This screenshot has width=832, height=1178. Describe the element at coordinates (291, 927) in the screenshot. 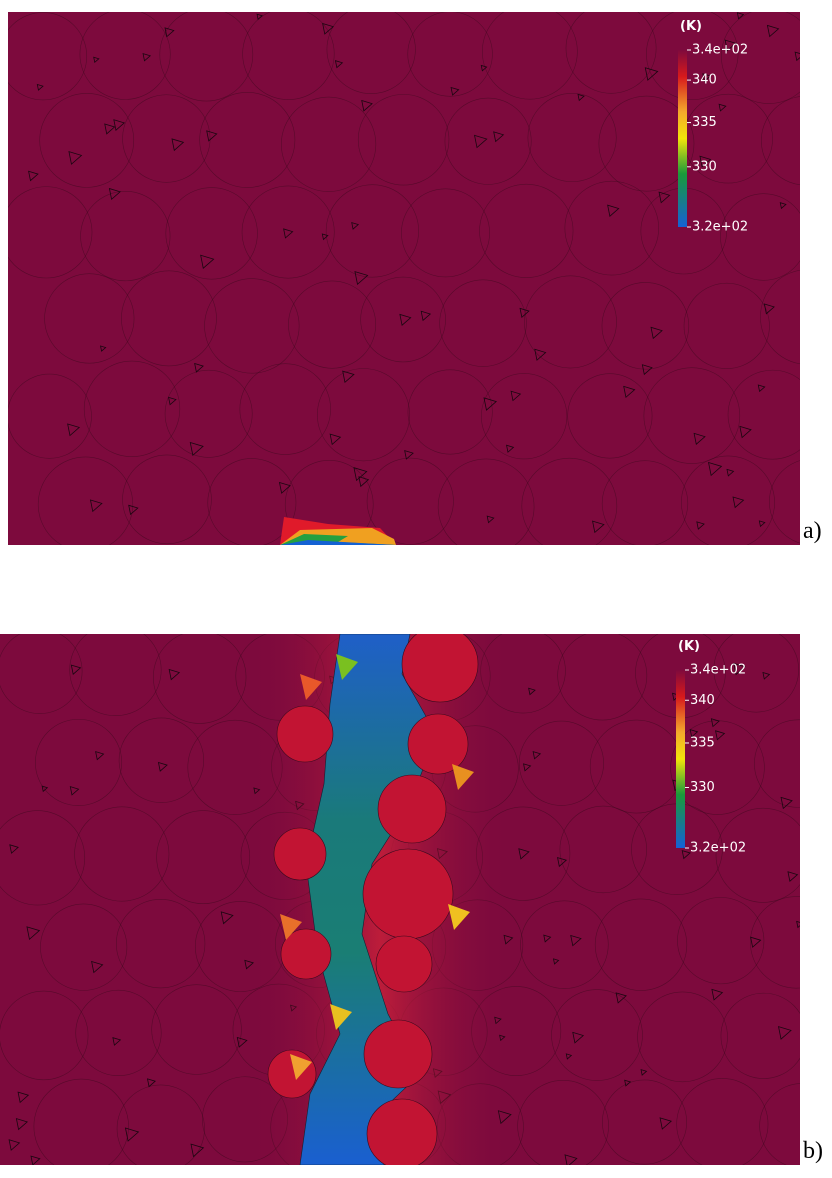

I see `hot-wedge` at that location.